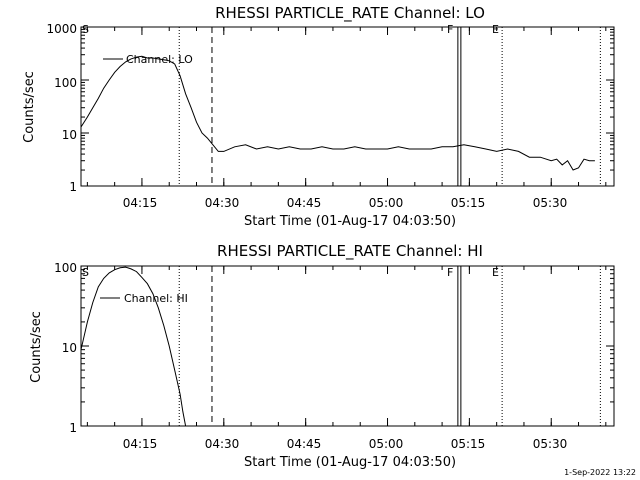 Image resolution: width=640 pixels, height=480 pixels. Describe the element at coordinates (65, 268) in the screenshot. I see `panel-hi-ytick-label: 100` at that location.